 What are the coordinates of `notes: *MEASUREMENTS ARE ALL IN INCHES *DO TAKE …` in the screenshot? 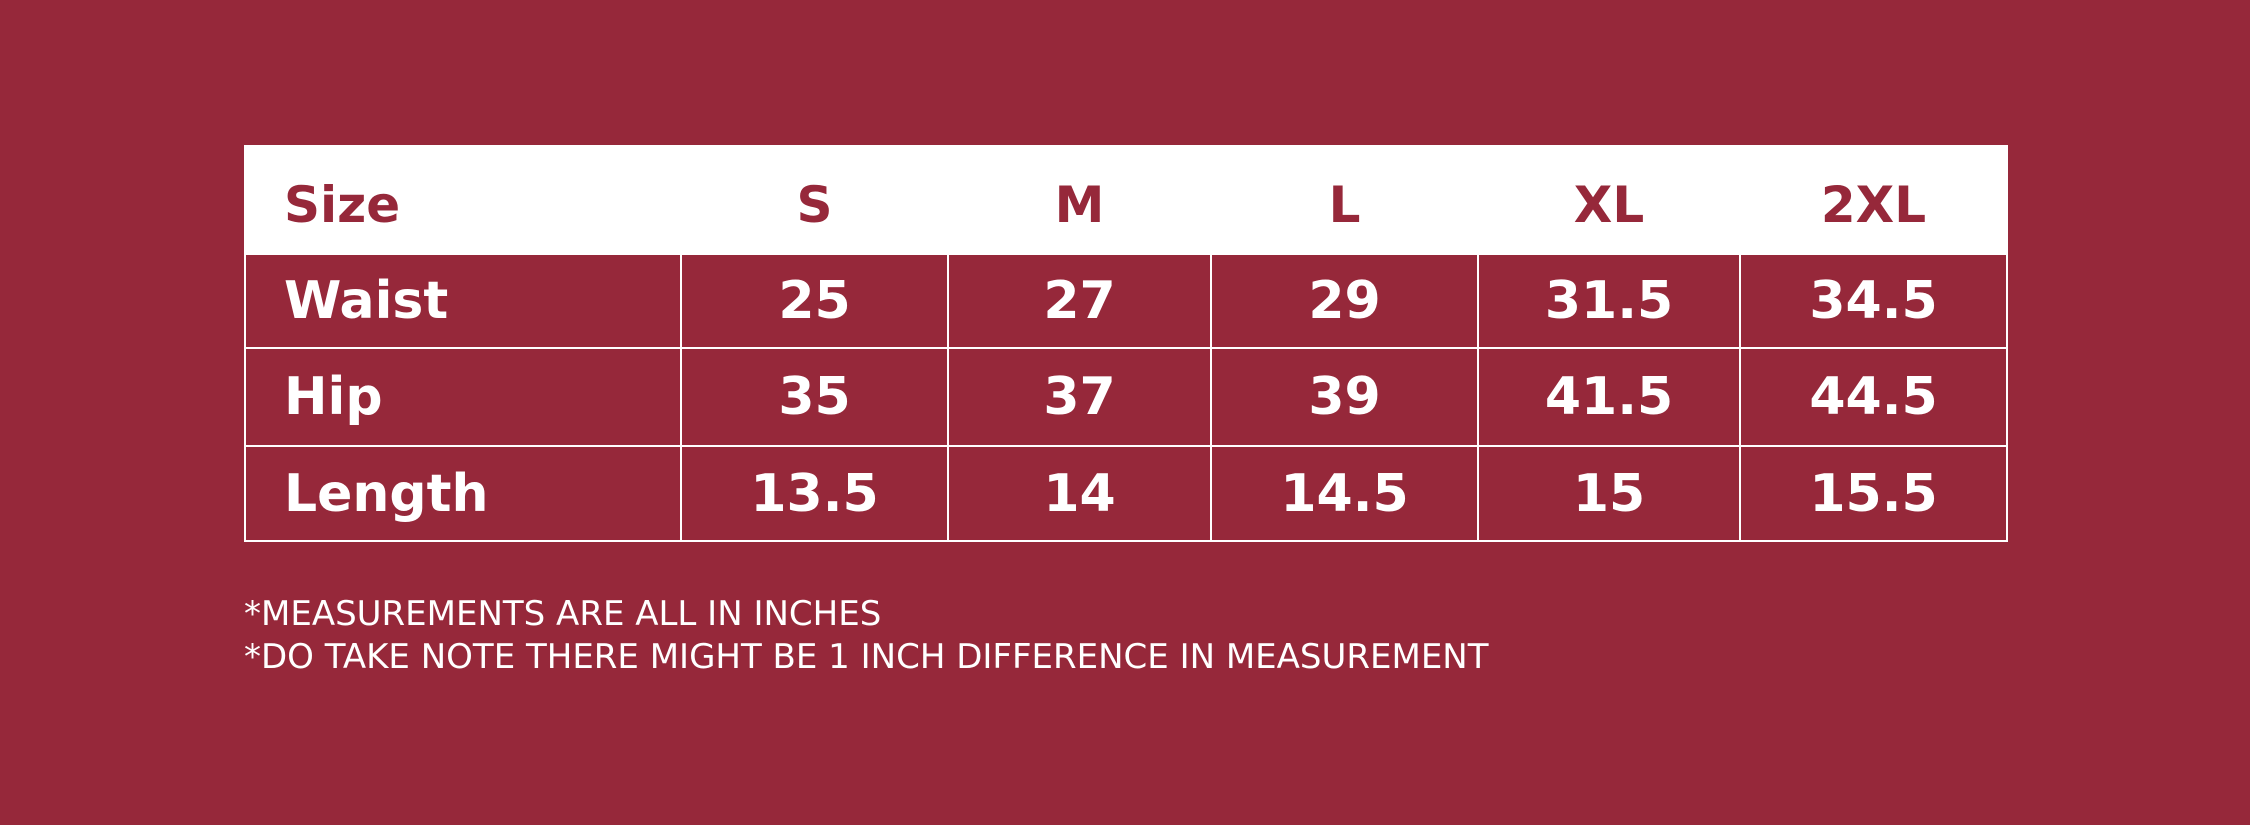 It's located at (866, 636).